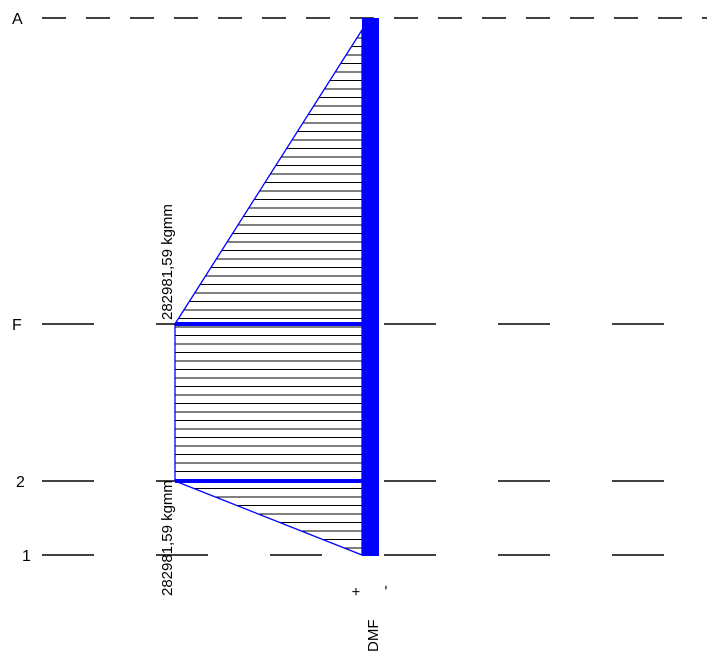 This screenshot has width=707, height=655. I want to click on moment-label-upper: 282981,59 kgmm, so click(167, 262).